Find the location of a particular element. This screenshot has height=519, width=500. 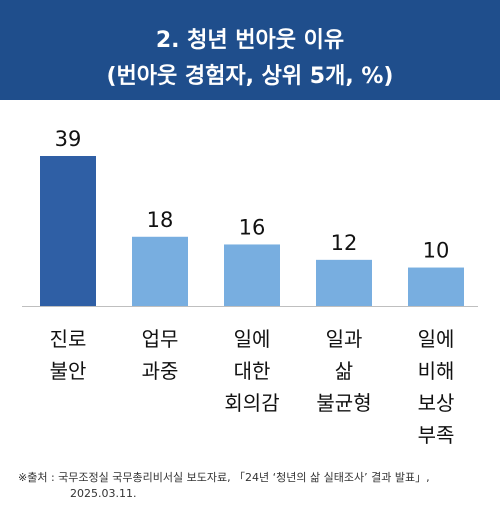

category-label-0: 진로 불안 is located at coordinates (68, 355).